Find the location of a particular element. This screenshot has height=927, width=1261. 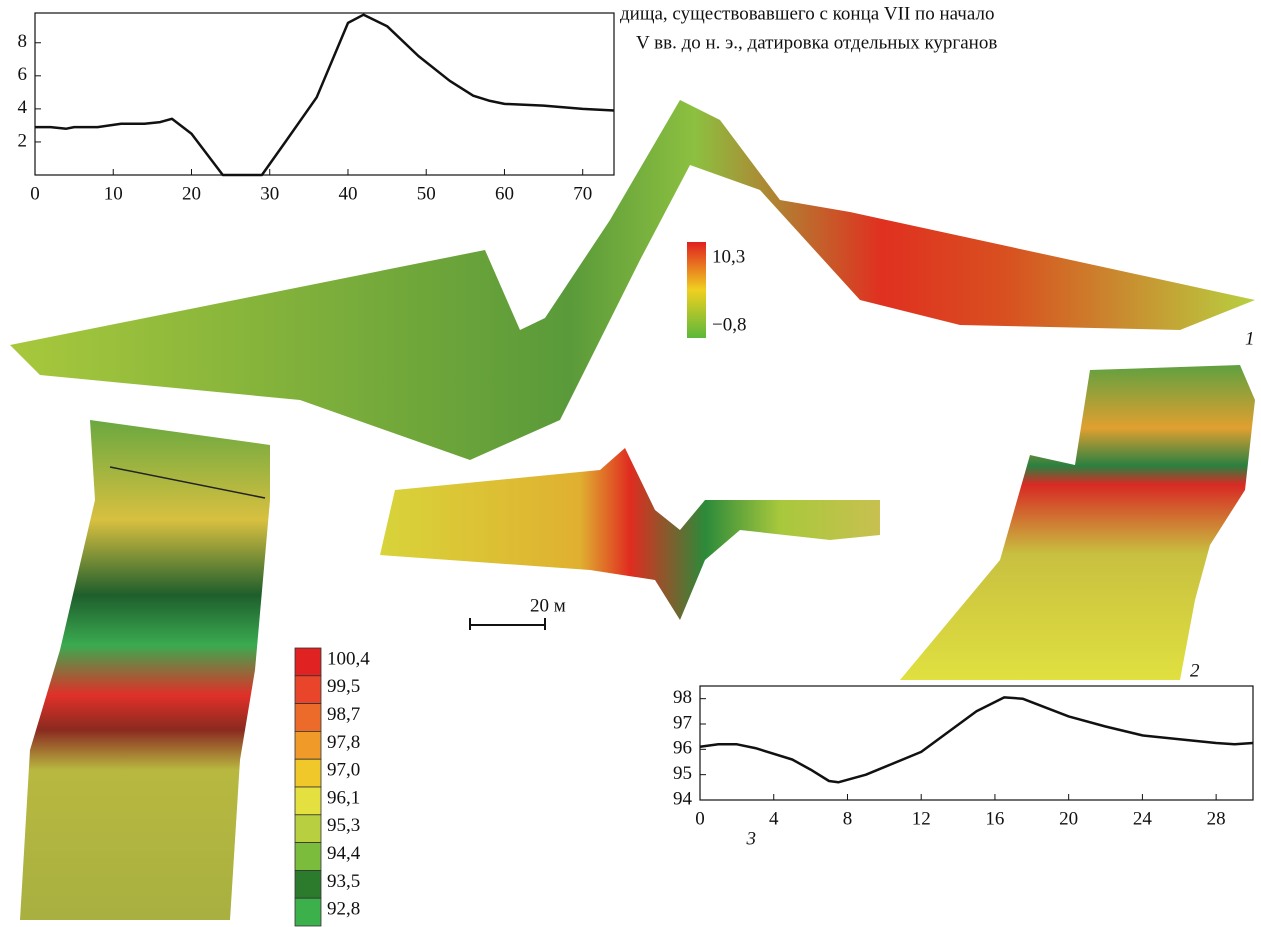

x-tick-label: 4 is located at coordinates (774, 818).